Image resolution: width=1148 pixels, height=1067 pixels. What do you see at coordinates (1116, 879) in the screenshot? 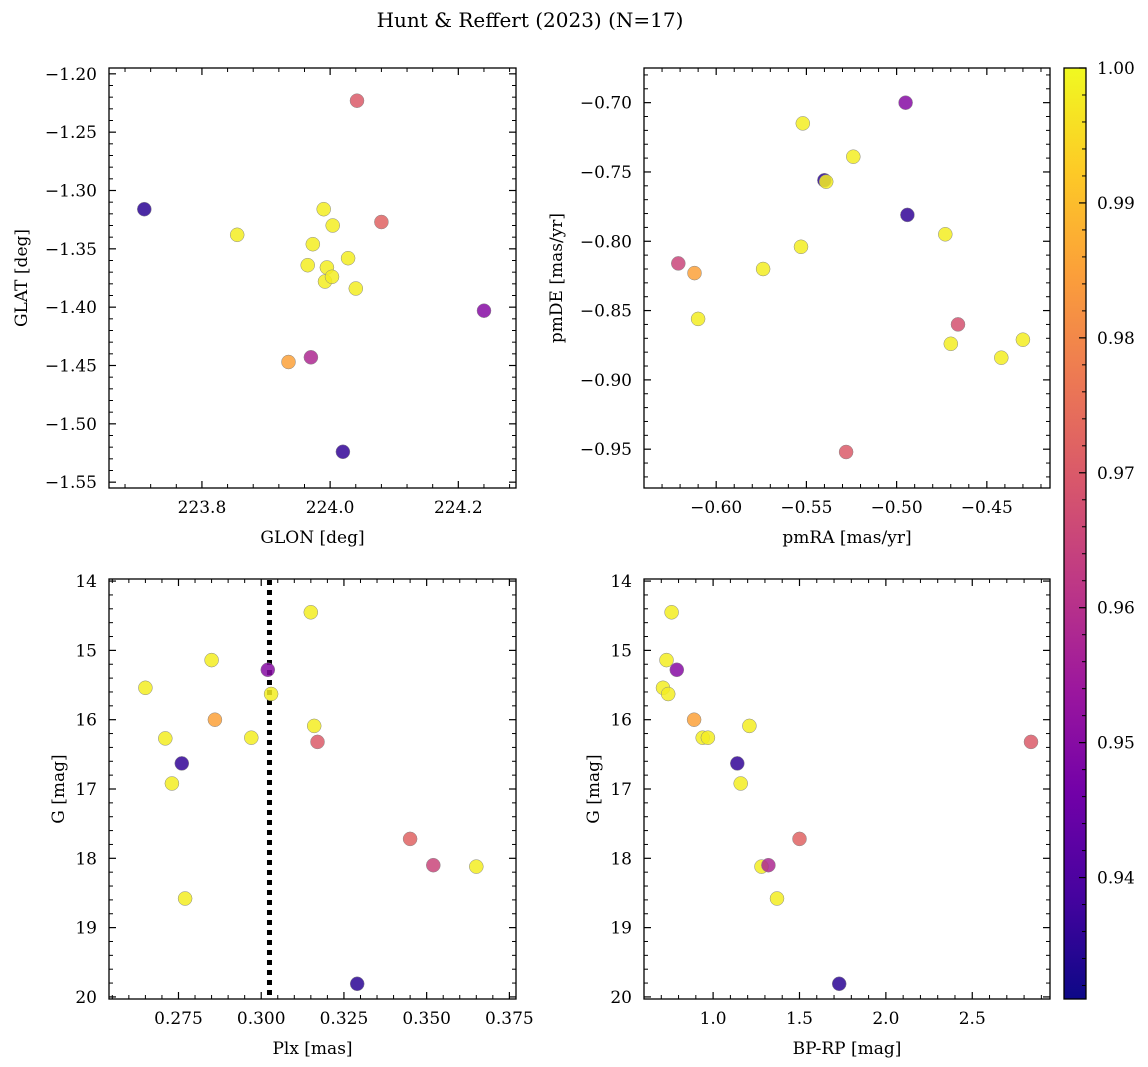
I see `colorbar-tick-label: 0.94` at bounding box center [1116, 879].